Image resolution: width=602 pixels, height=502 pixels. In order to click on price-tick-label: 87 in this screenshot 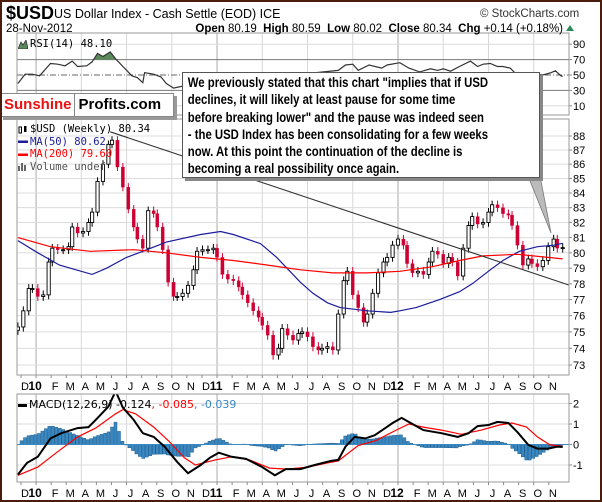, I will do `click(579, 151)`.